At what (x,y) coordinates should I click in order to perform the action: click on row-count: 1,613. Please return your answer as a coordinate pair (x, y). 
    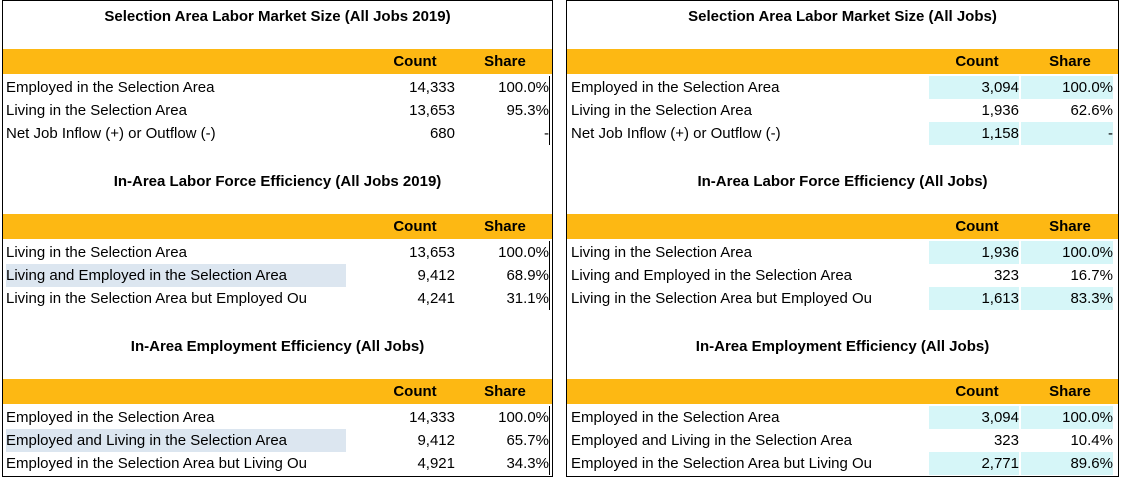
    Looking at the image, I should click on (974, 298).